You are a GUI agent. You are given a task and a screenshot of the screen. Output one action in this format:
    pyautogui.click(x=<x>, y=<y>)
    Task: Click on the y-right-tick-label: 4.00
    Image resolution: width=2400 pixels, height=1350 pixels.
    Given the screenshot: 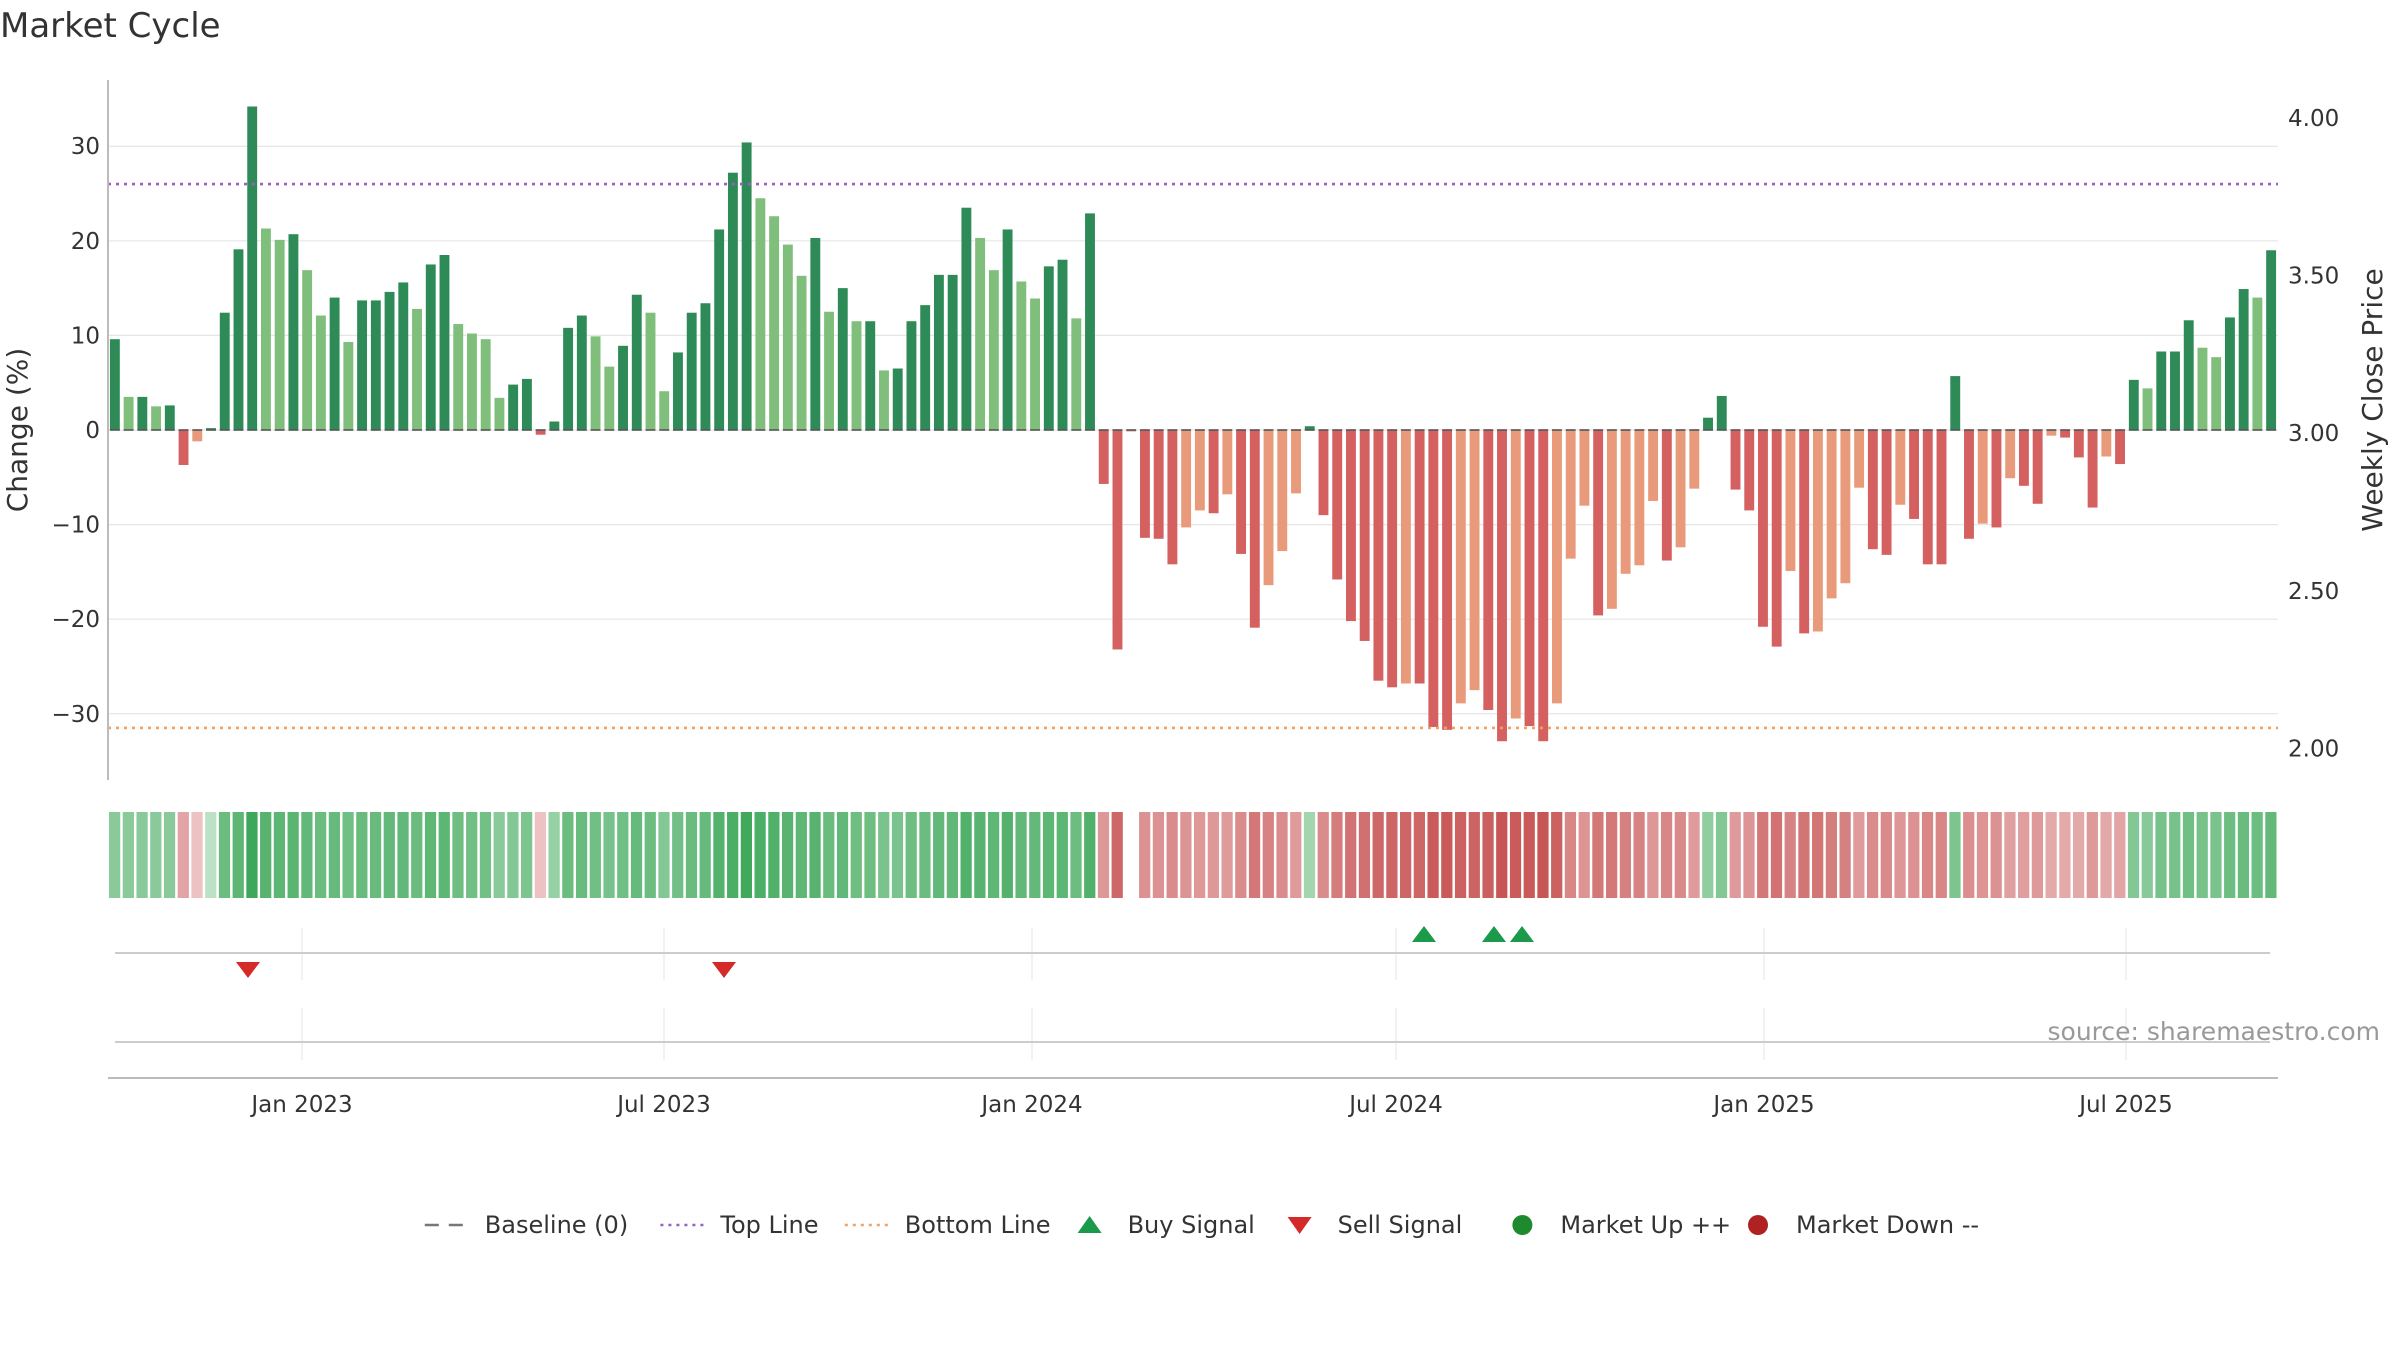 What is the action you would take?
    pyautogui.click(x=2313, y=119)
    